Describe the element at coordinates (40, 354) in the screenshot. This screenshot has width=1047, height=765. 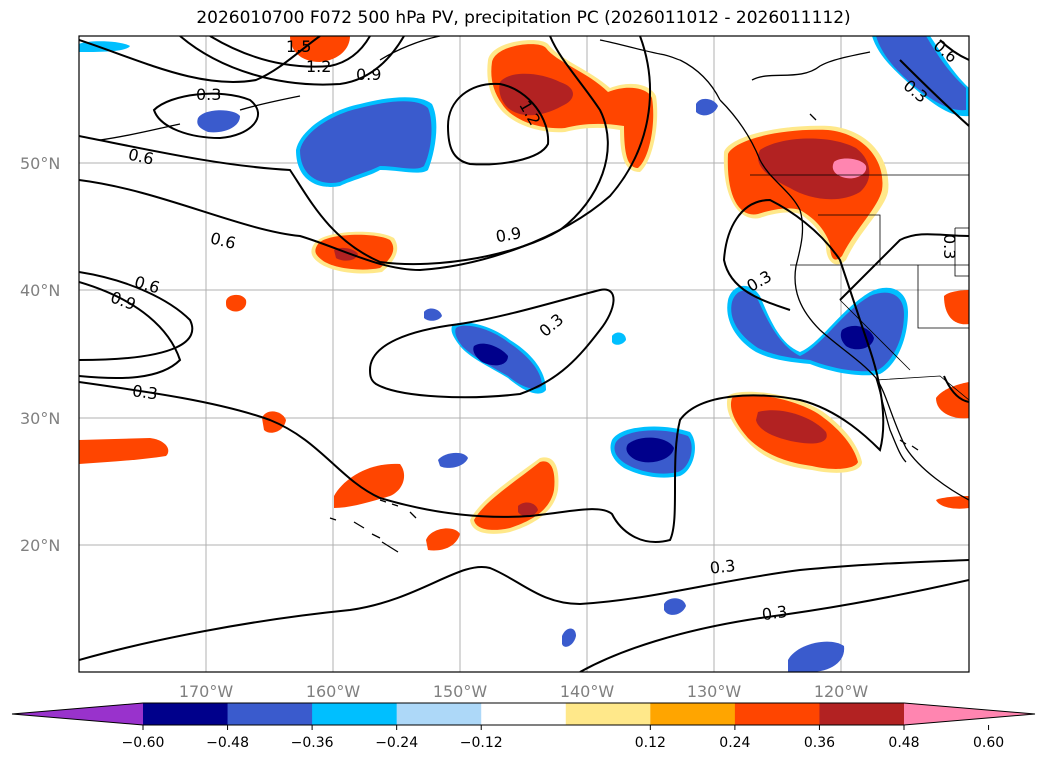
I see `latitude-labels: 50°N 40°N 30°N 20°N` at that location.